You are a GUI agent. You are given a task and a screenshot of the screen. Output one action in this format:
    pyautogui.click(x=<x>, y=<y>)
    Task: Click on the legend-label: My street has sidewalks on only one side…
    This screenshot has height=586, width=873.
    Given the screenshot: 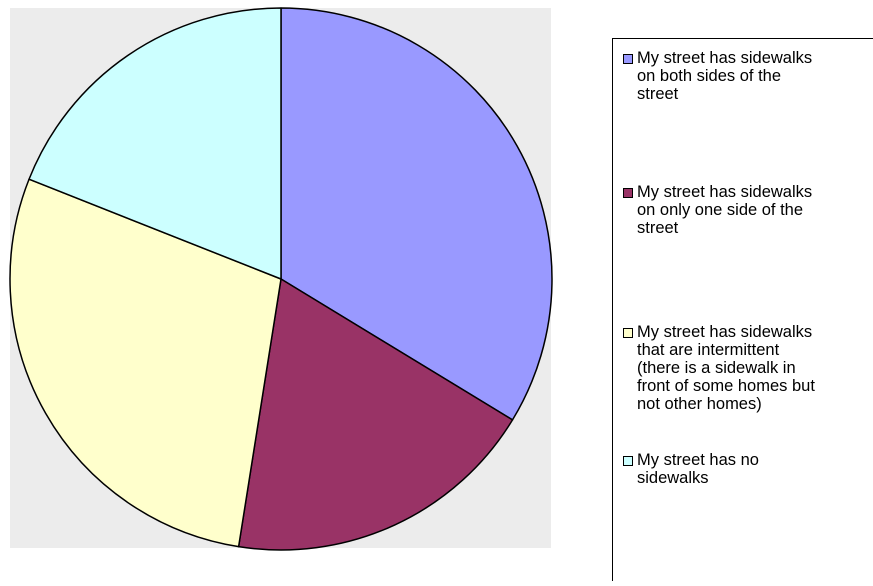 What is the action you would take?
    pyautogui.click(x=725, y=210)
    